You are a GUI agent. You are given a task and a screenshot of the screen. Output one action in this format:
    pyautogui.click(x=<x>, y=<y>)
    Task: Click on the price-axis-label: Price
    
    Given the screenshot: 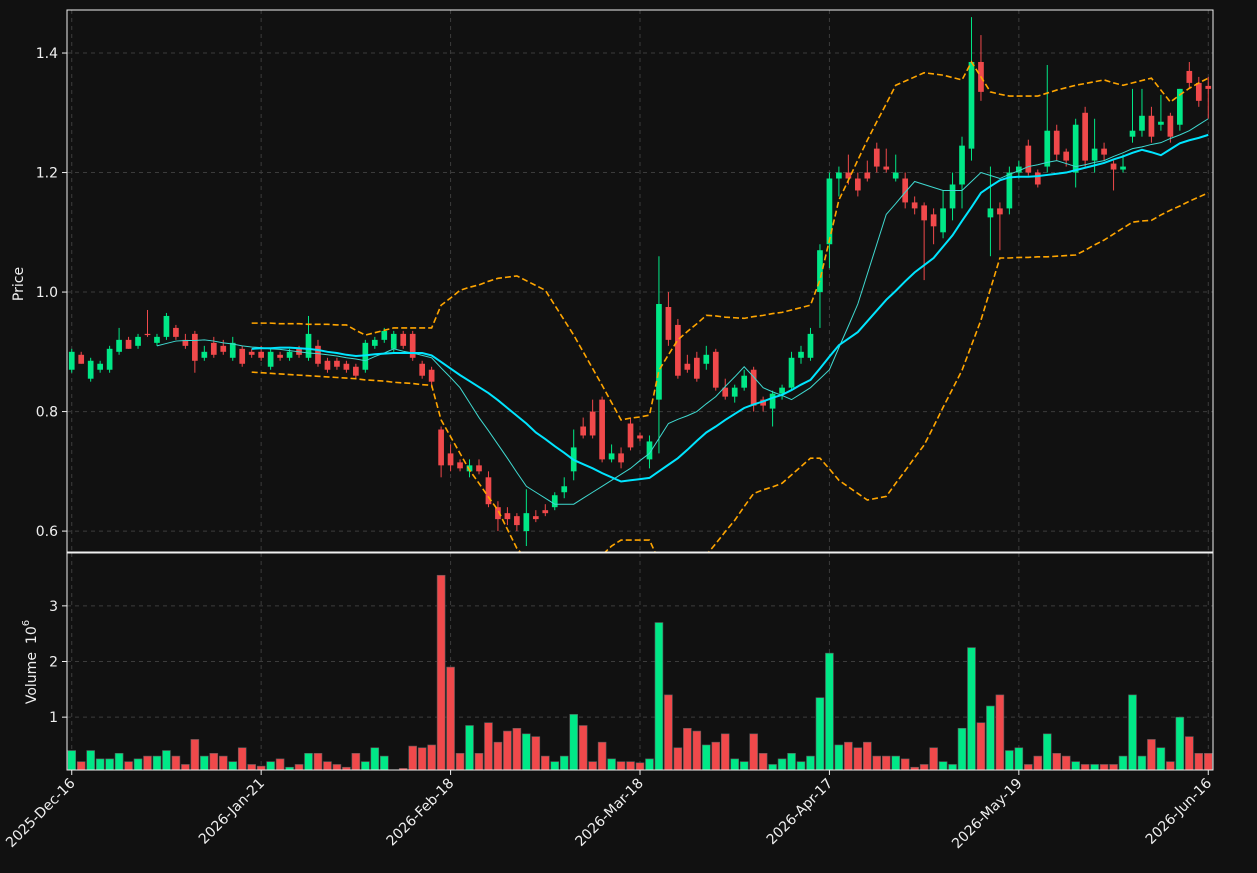 What is the action you would take?
    pyautogui.click(x=19, y=284)
    